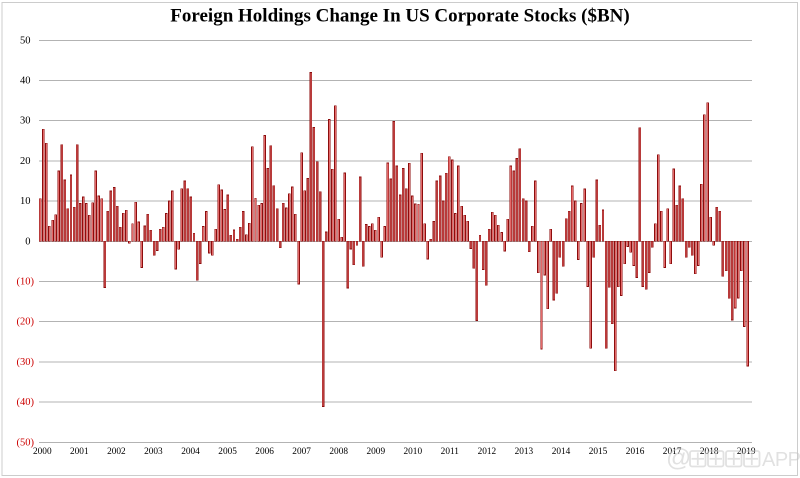 This screenshot has height=478, width=800. Describe the element at coordinates (227, 452) in the screenshot. I see `svg-text: 2005` at that location.